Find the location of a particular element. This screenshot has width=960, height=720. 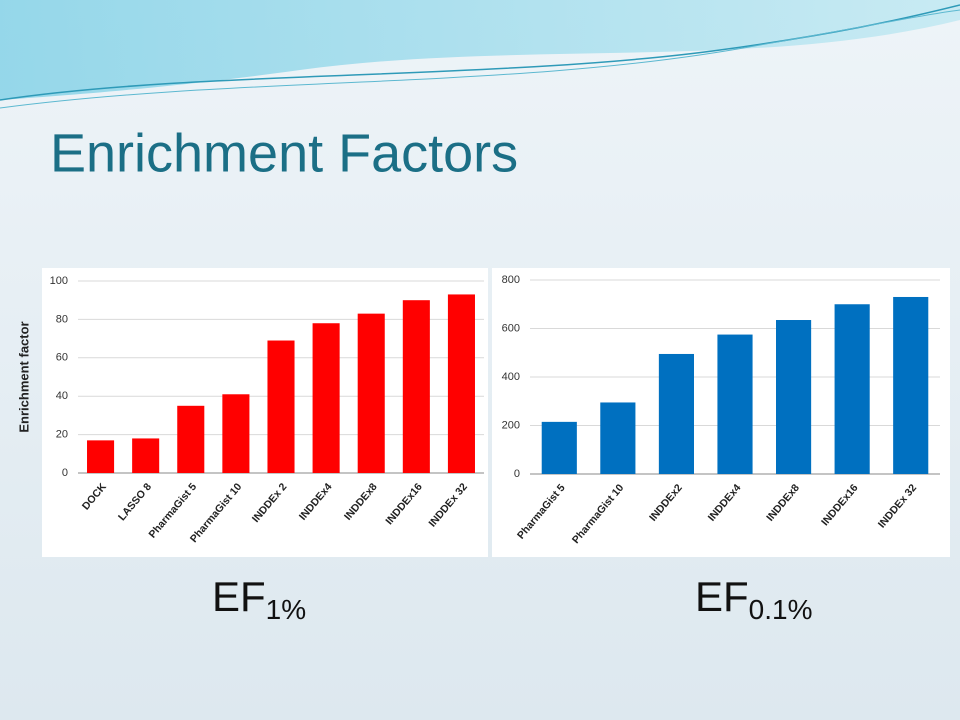

y-tick-label: 100 is located at coordinates (59, 281).